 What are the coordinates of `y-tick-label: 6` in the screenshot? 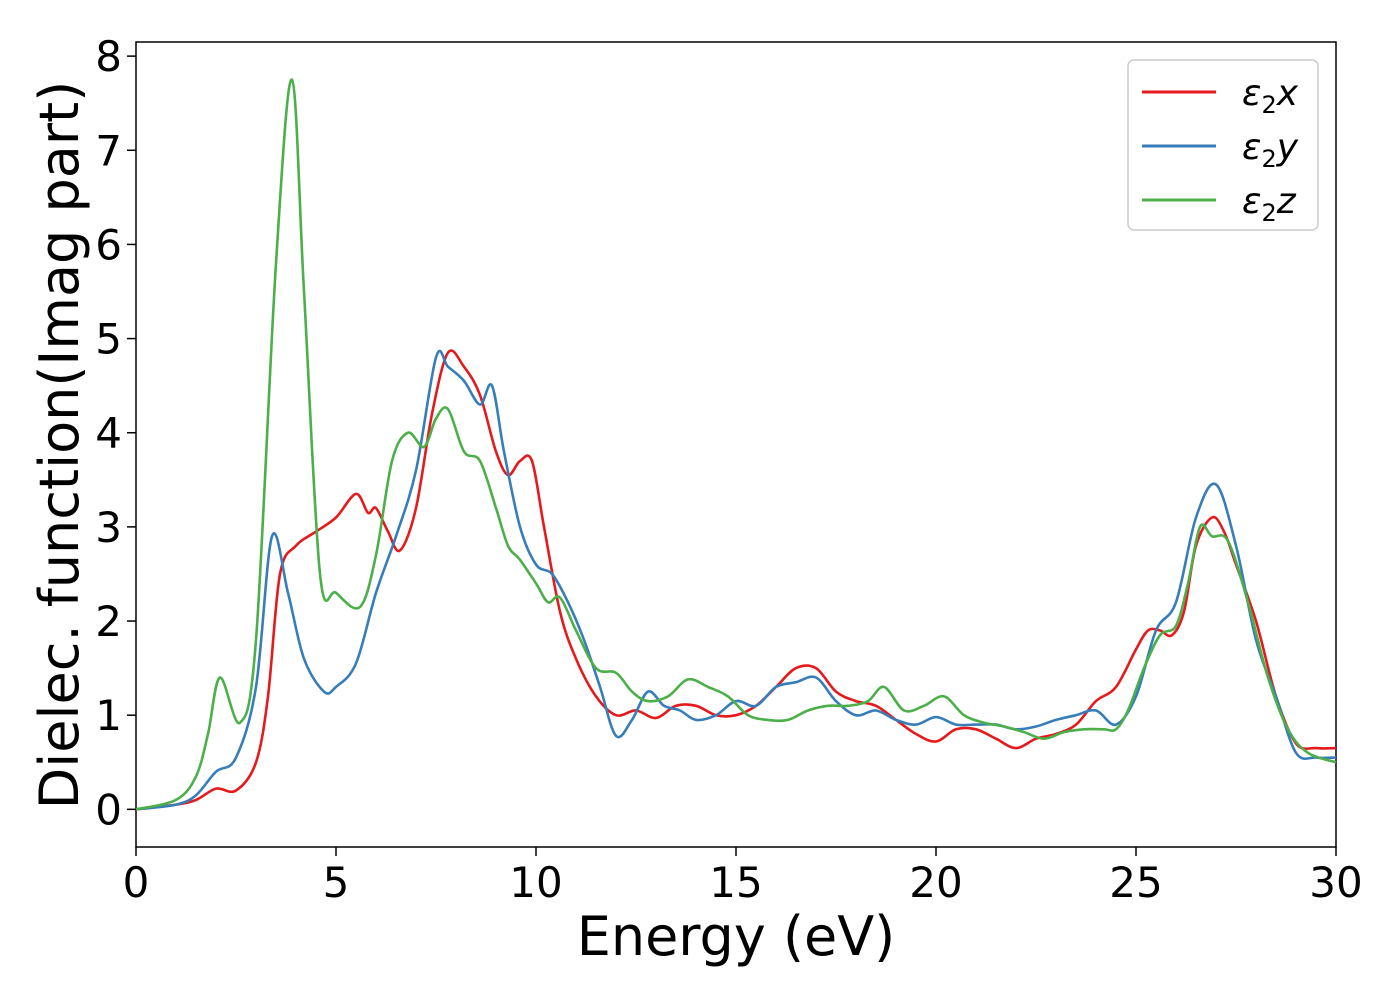 It's located at (108, 244).